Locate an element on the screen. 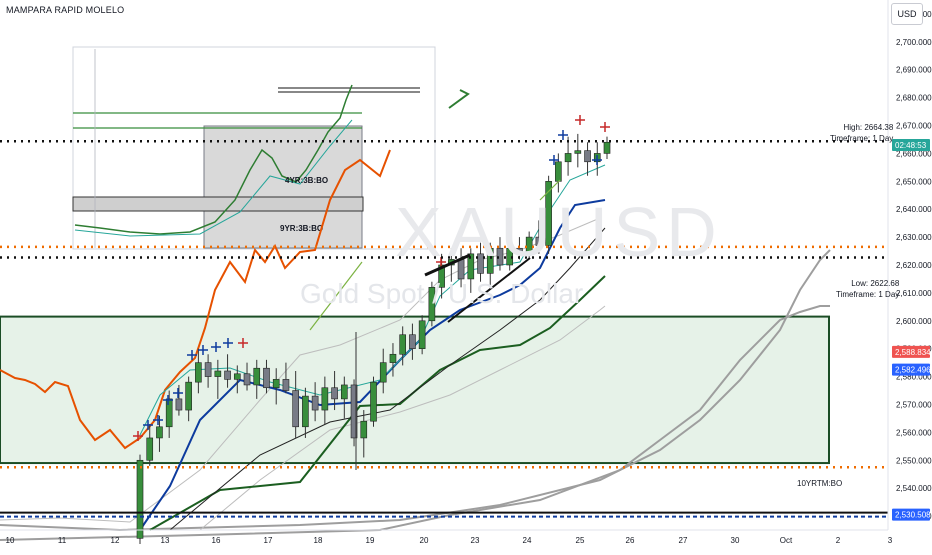 This screenshot has width=932, height=555. price-tick-label: 2,640.000 is located at coordinates (914, 209).